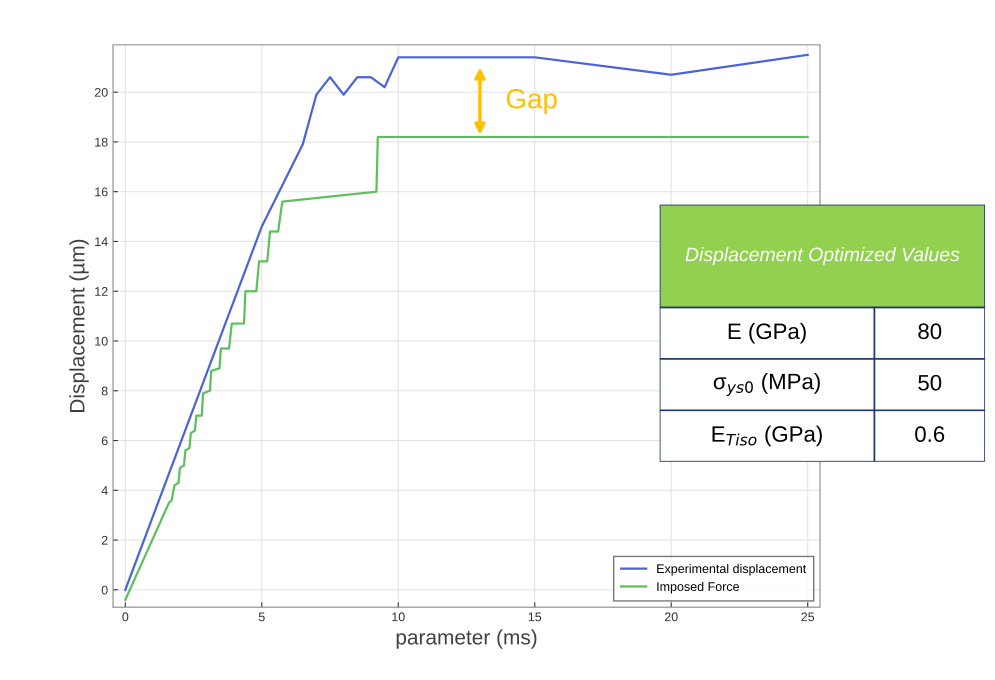 The height and width of the screenshot is (680, 995). I want to click on x-axis-title: parameter (ms), so click(466, 639).